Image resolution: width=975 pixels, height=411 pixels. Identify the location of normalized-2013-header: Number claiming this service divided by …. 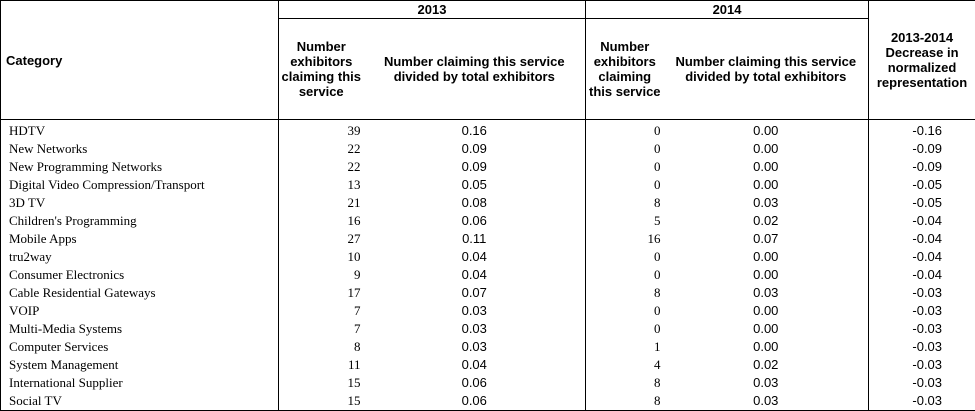
(475, 69).